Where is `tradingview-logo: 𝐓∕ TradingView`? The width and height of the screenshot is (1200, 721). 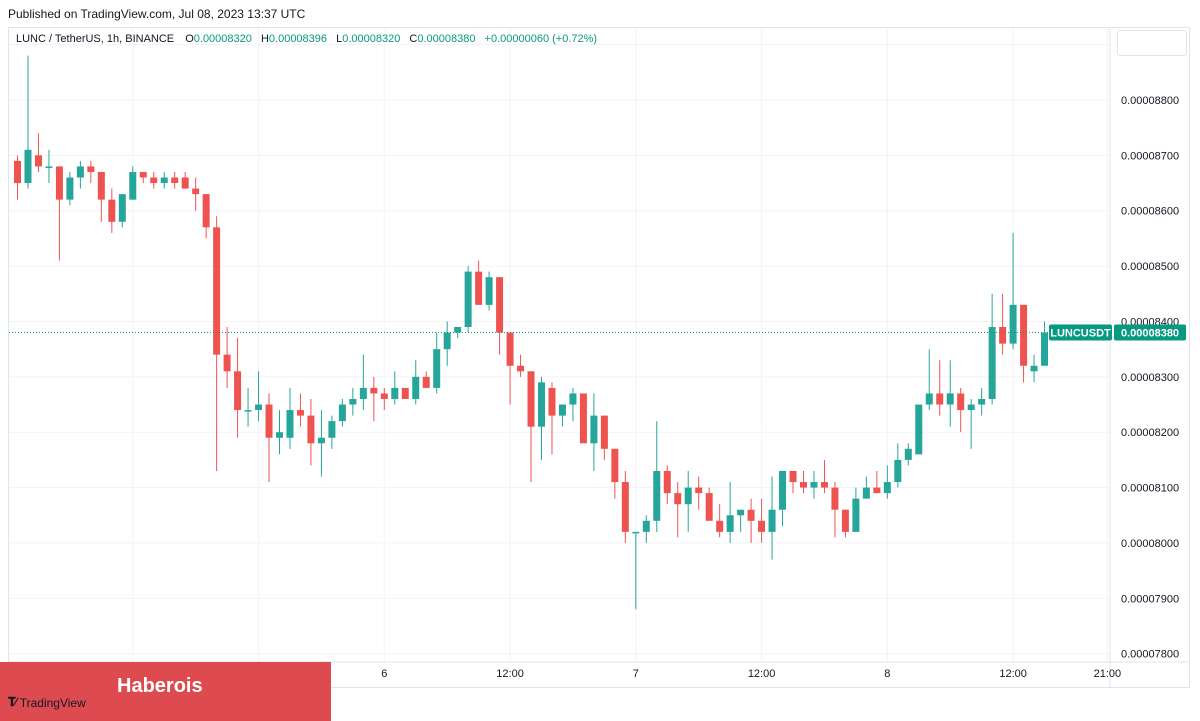
tradingview-logo: 𝐓∕ TradingView is located at coordinates (47, 702).